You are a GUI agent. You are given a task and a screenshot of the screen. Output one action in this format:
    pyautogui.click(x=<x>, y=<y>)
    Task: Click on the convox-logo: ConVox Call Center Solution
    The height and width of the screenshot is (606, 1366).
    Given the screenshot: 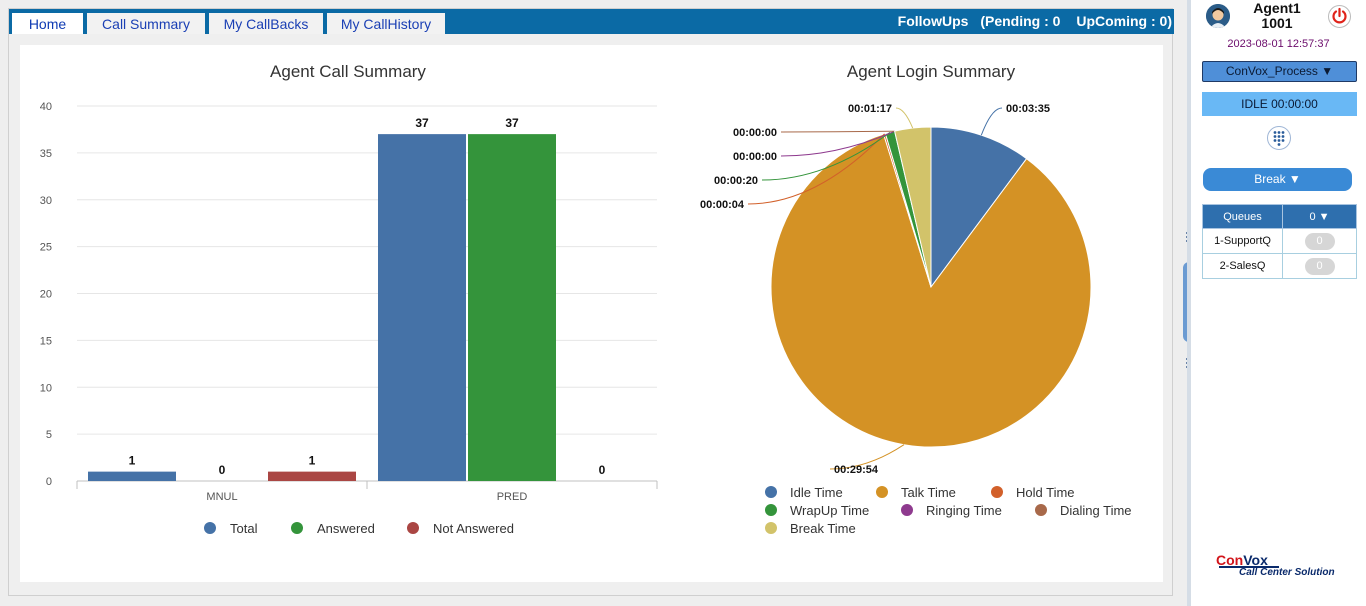 What is the action you would take?
    pyautogui.click(x=1286, y=567)
    